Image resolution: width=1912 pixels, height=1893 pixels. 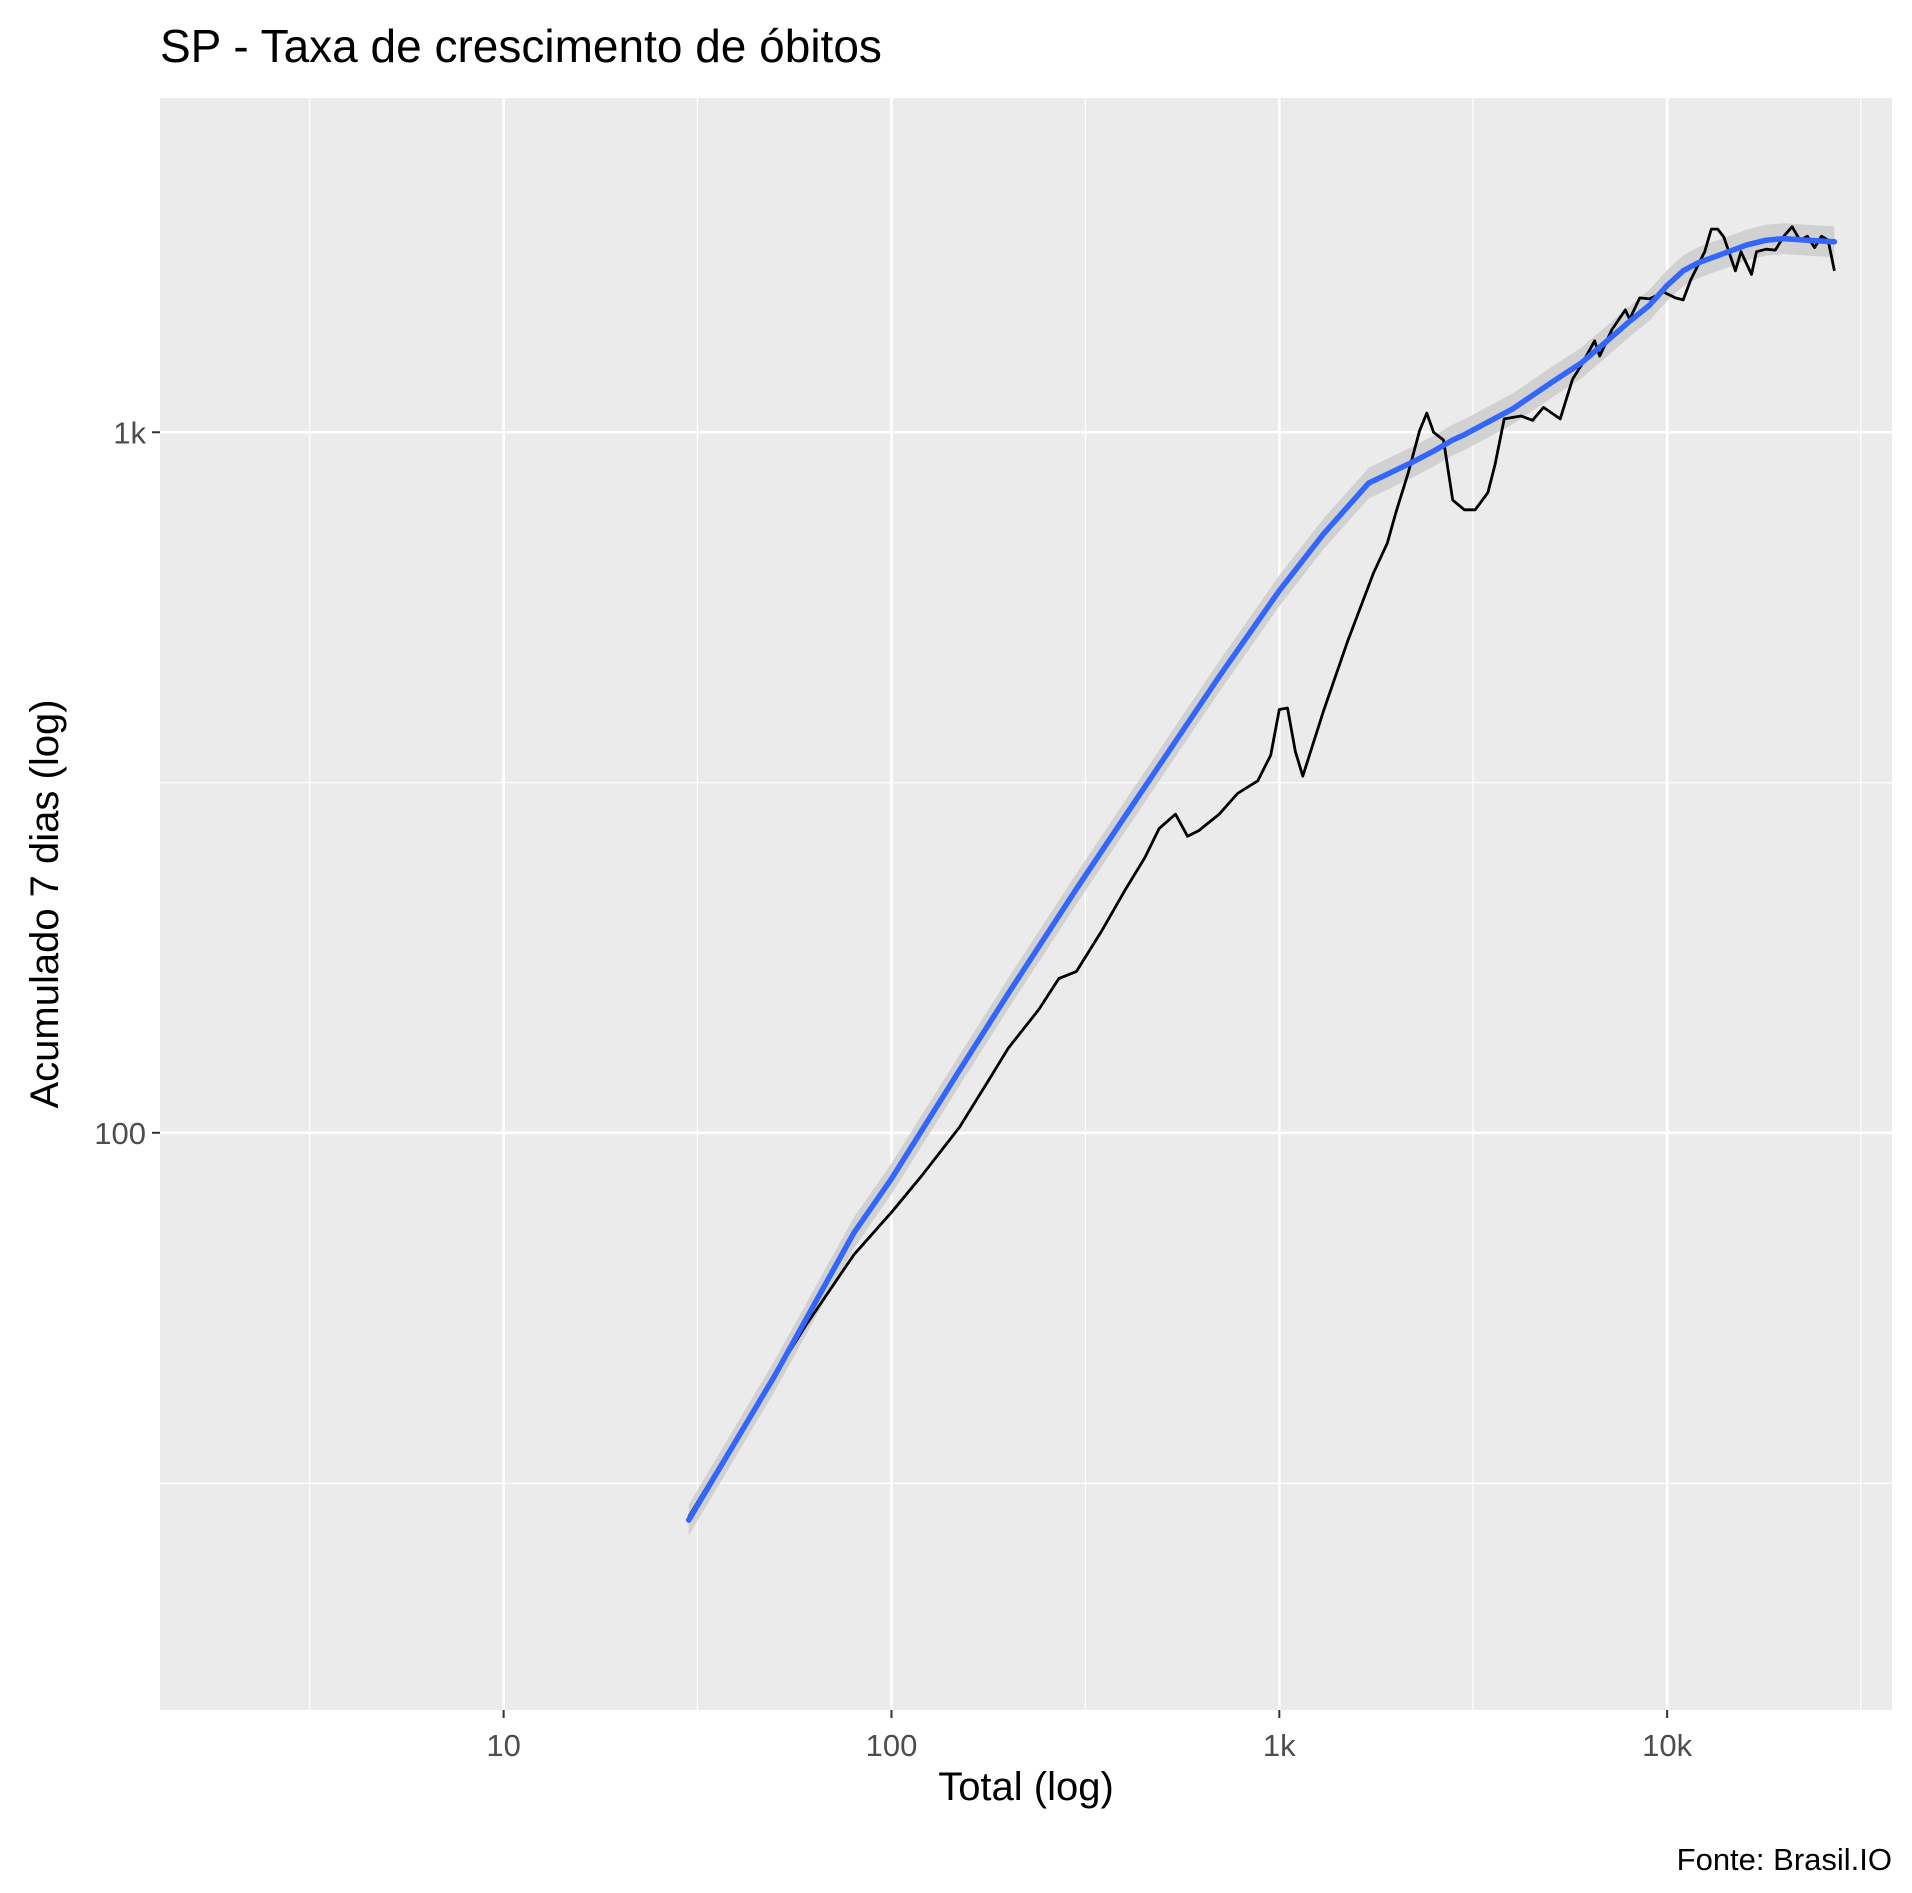 I want to click on chart-title: SP - Taxa de crescimento de óbitos, so click(x=521, y=46).